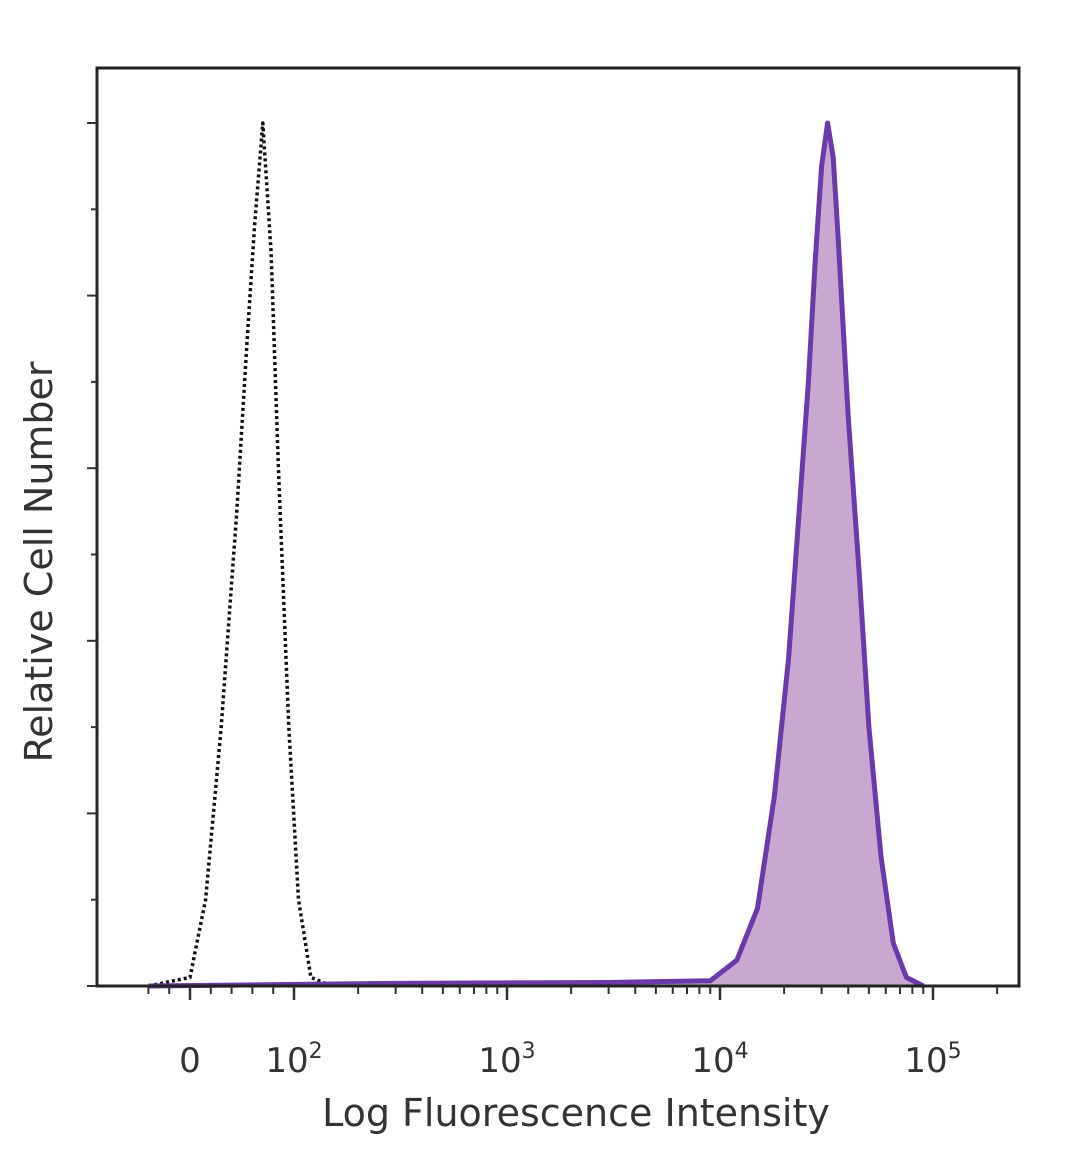  What do you see at coordinates (92, 554) in the screenshot?
I see `y-axis-ticks` at bounding box center [92, 554].